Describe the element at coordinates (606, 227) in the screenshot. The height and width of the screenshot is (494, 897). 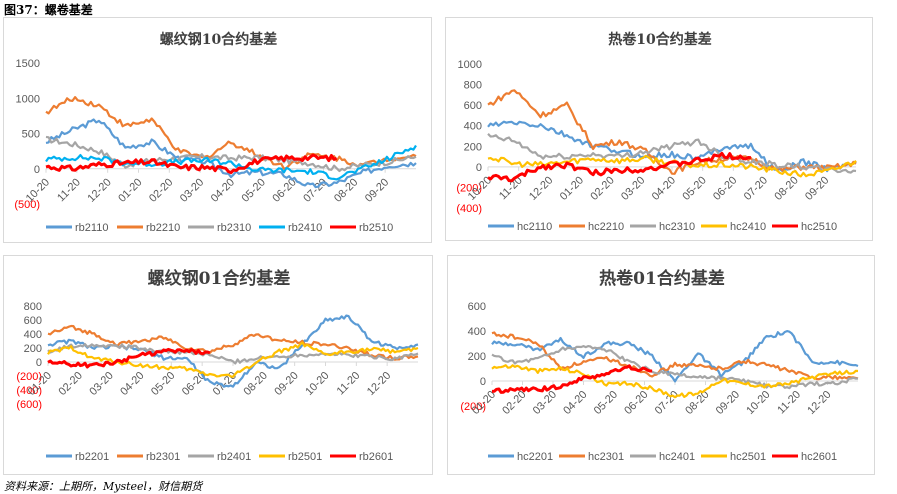
I see `legend-label: hc2210` at that location.